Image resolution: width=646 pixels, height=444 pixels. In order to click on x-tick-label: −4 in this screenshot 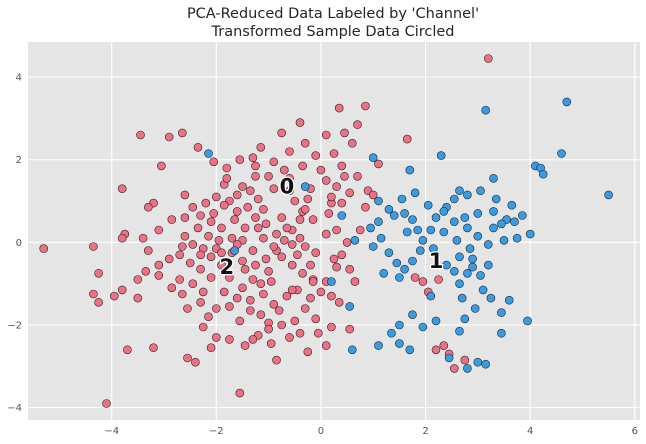, I will do `click(111, 431)`.